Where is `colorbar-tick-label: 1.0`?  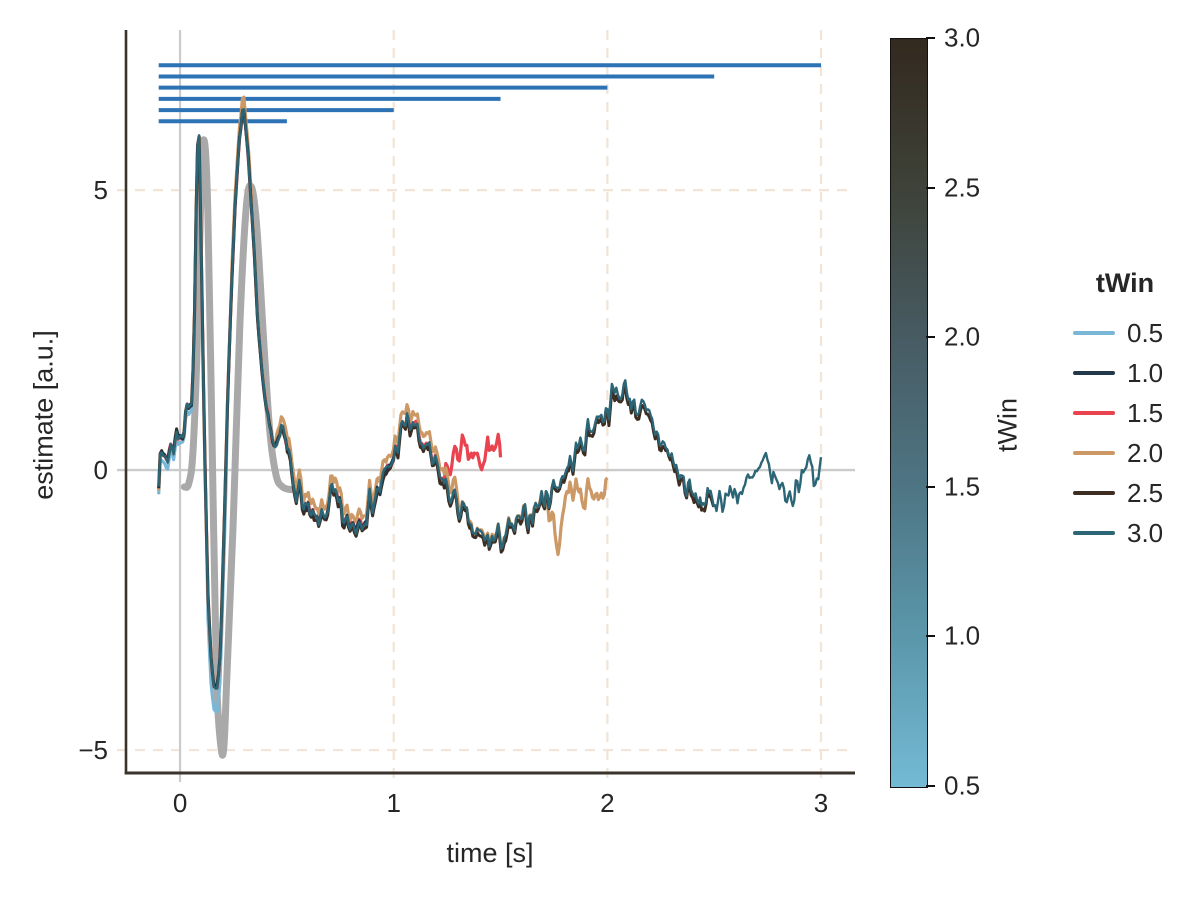 colorbar-tick-label: 1.0 is located at coordinates (962, 635).